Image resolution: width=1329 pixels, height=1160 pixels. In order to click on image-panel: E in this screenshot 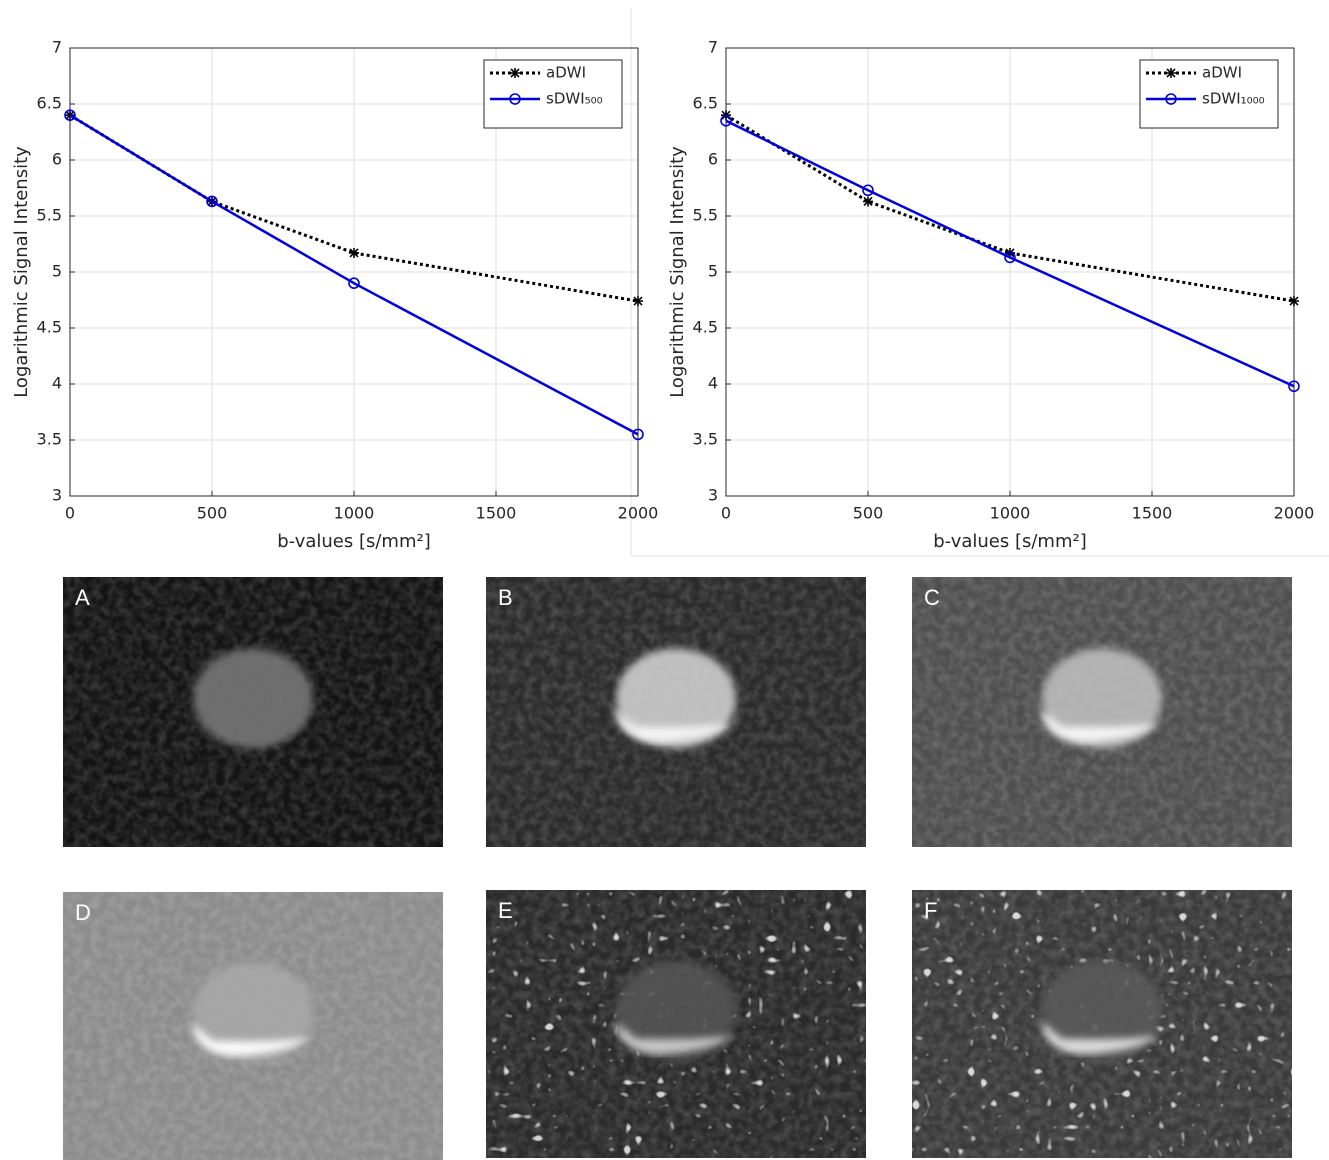, I will do `click(676, 1024)`.